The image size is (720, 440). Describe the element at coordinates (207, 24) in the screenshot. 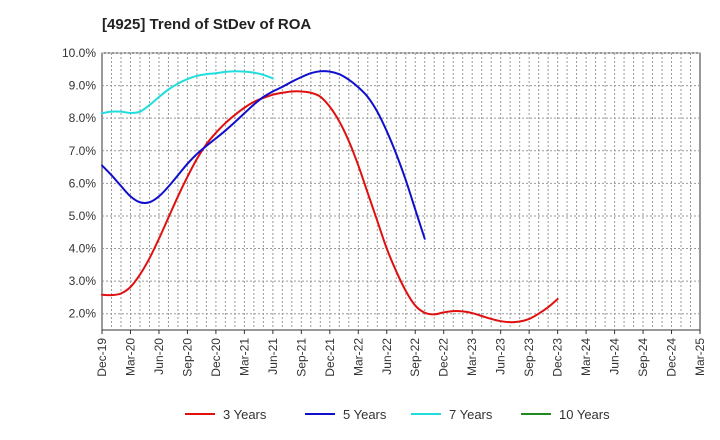

I see `chart-title: [4925] Trend of StDev of ROA` at that location.